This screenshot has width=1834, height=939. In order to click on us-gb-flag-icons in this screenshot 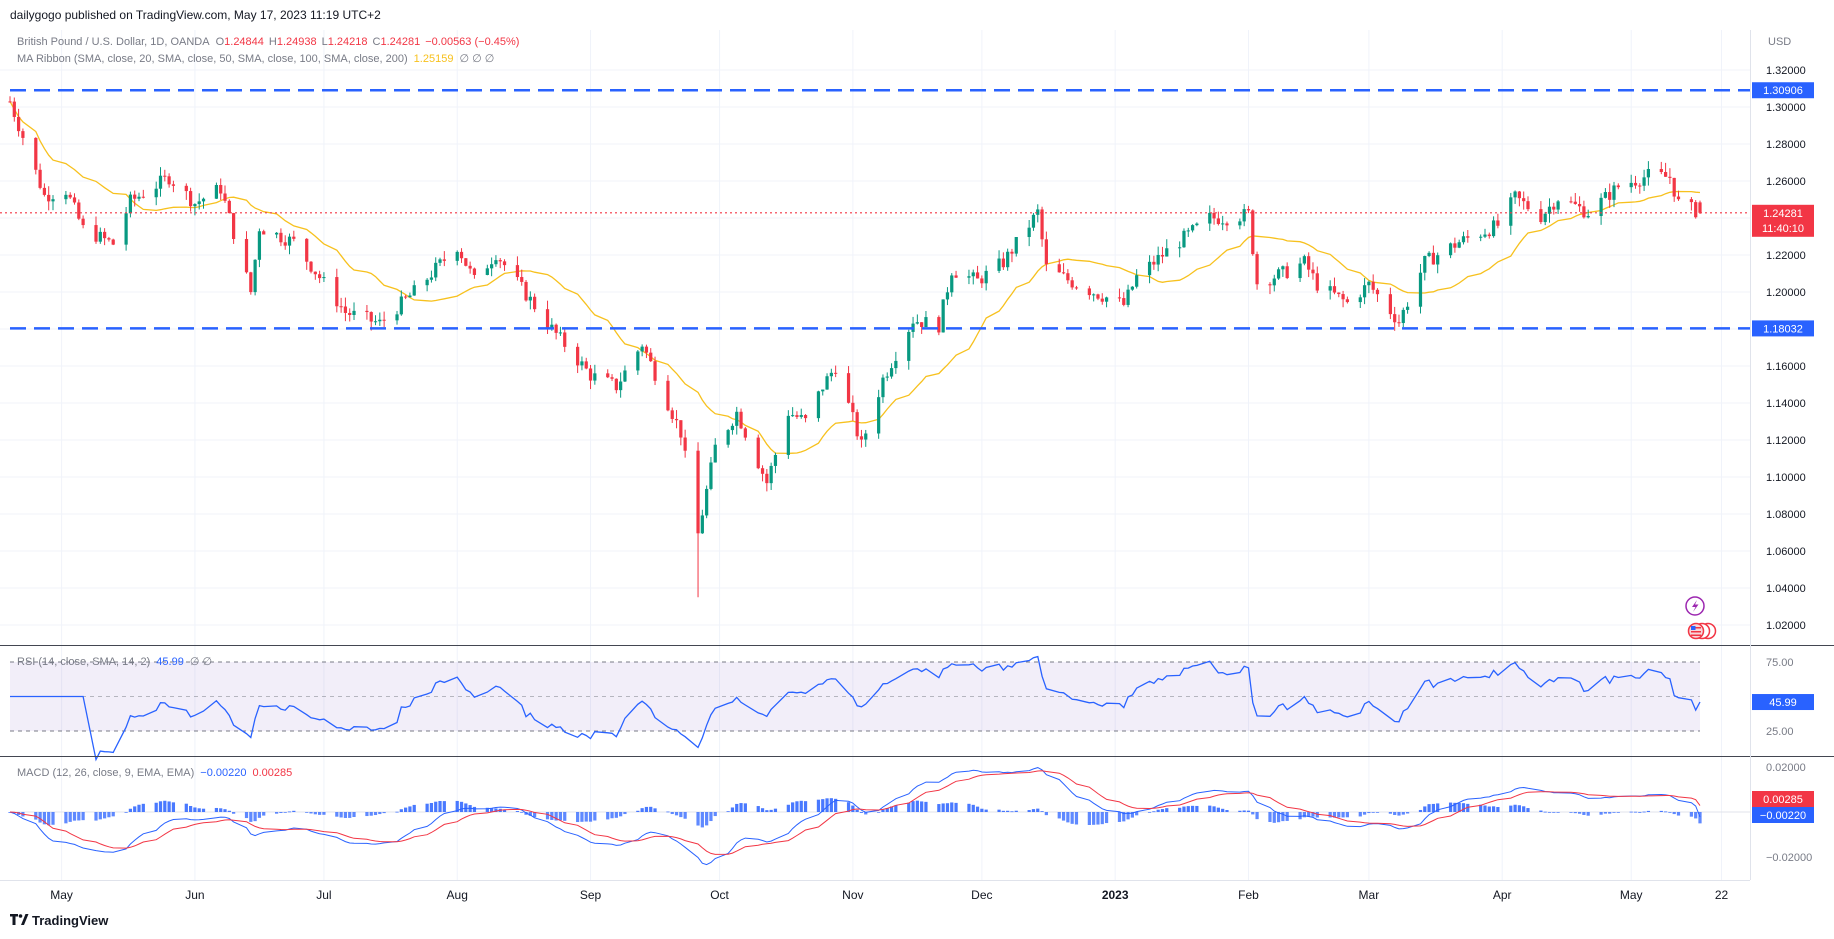, I will do `click(1702, 631)`.